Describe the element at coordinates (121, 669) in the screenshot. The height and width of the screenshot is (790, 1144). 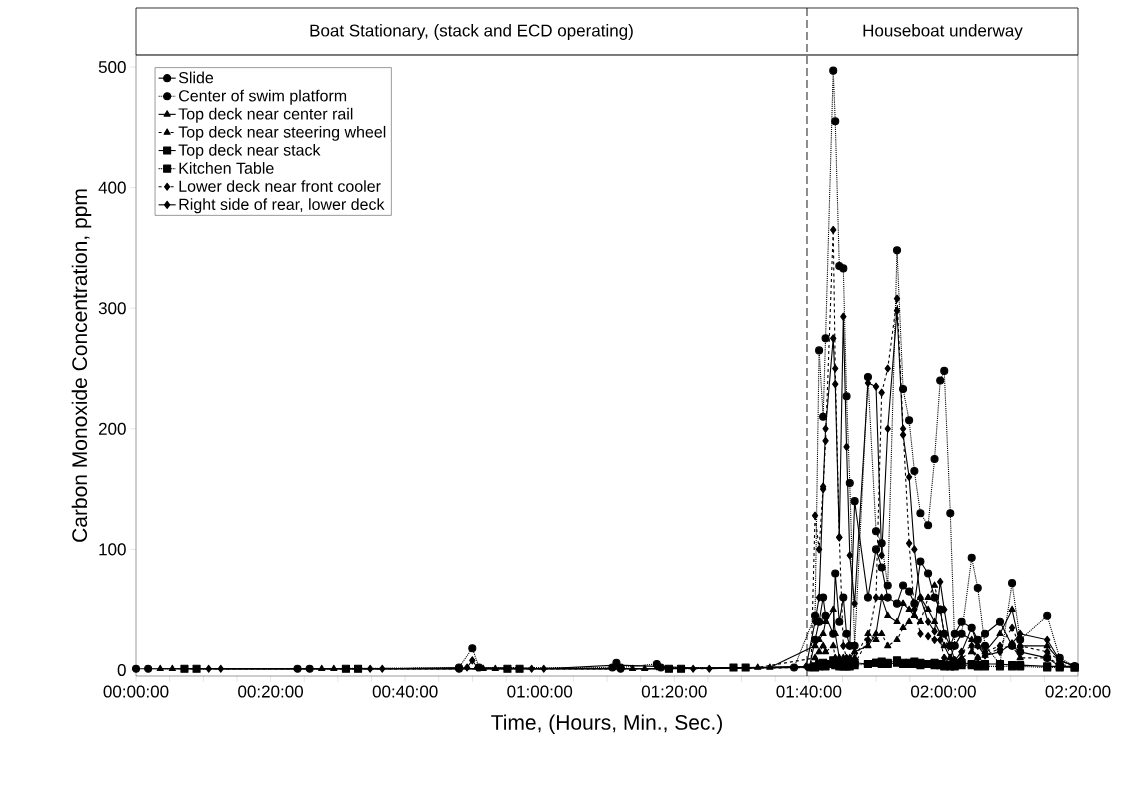
I see `y-tick-label: 0` at that location.